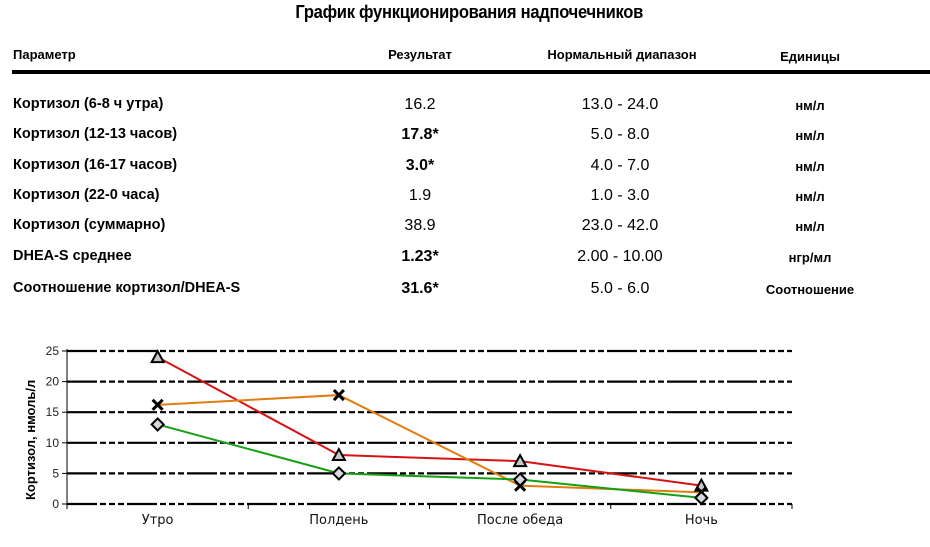 The image size is (930, 547). I want to click on table-row: Кортизол (суммарно) 38.9 23.0 - 42.0 нм/л, so click(465, 229).